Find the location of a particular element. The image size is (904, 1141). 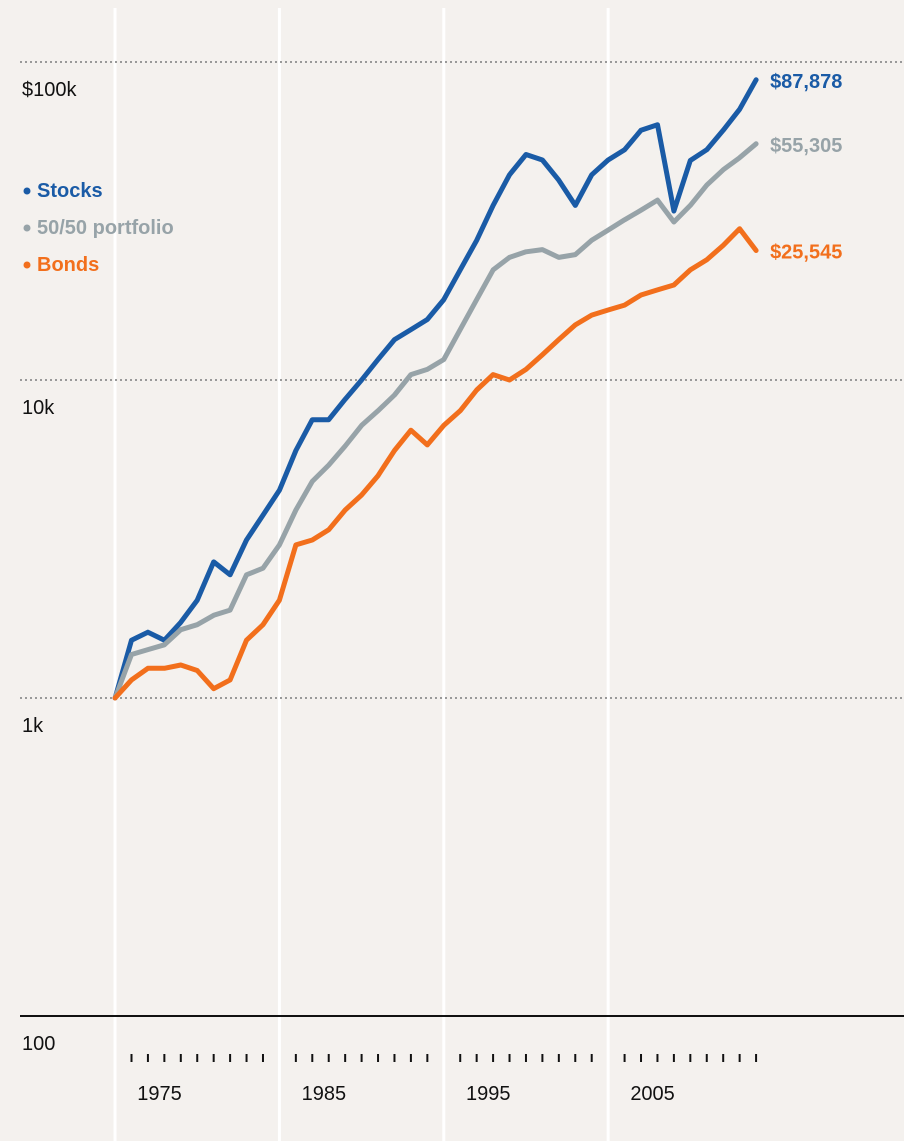

legend-label: 50/50 portfolio is located at coordinates (105, 228).